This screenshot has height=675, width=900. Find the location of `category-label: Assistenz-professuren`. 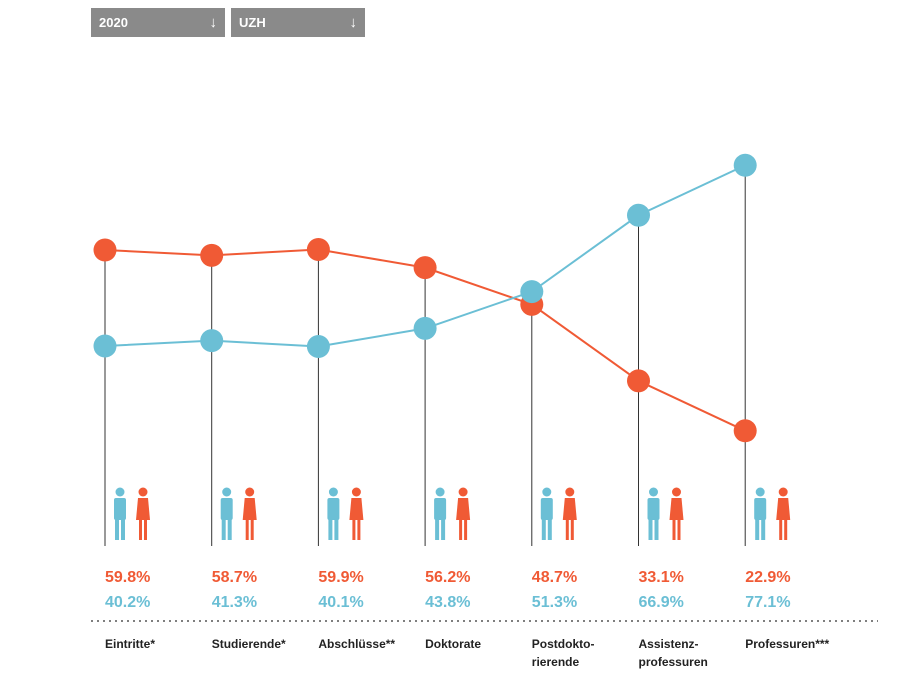

category-label: Assistenz-professuren is located at coordinates (673, 653).